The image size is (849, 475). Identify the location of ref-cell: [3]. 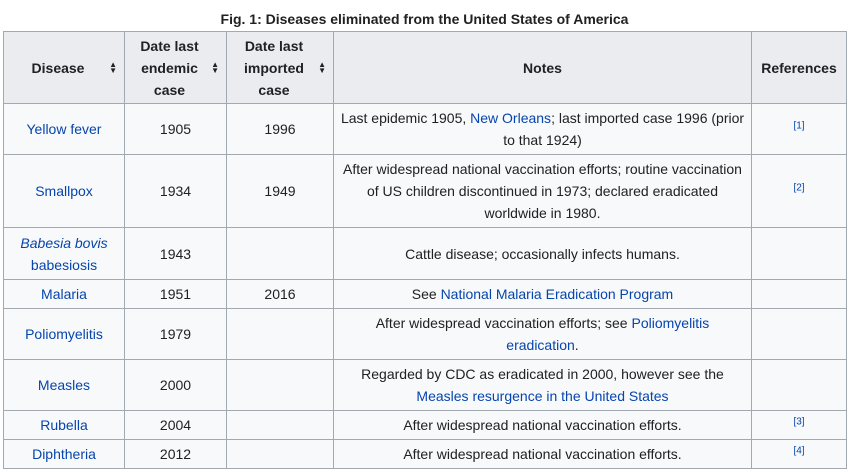
(799, 425).